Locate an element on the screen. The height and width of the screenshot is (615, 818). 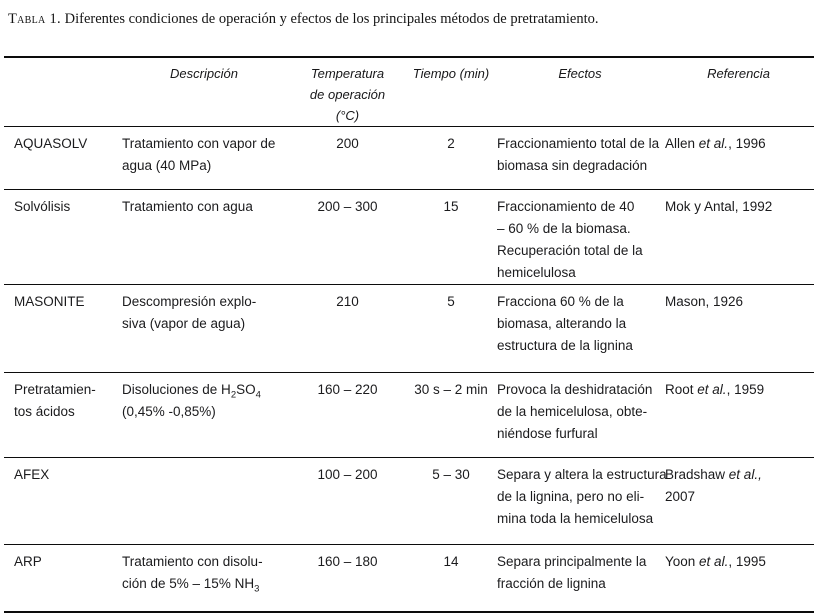
method-cell: Solvólisis is located at coordinates (42, 206).